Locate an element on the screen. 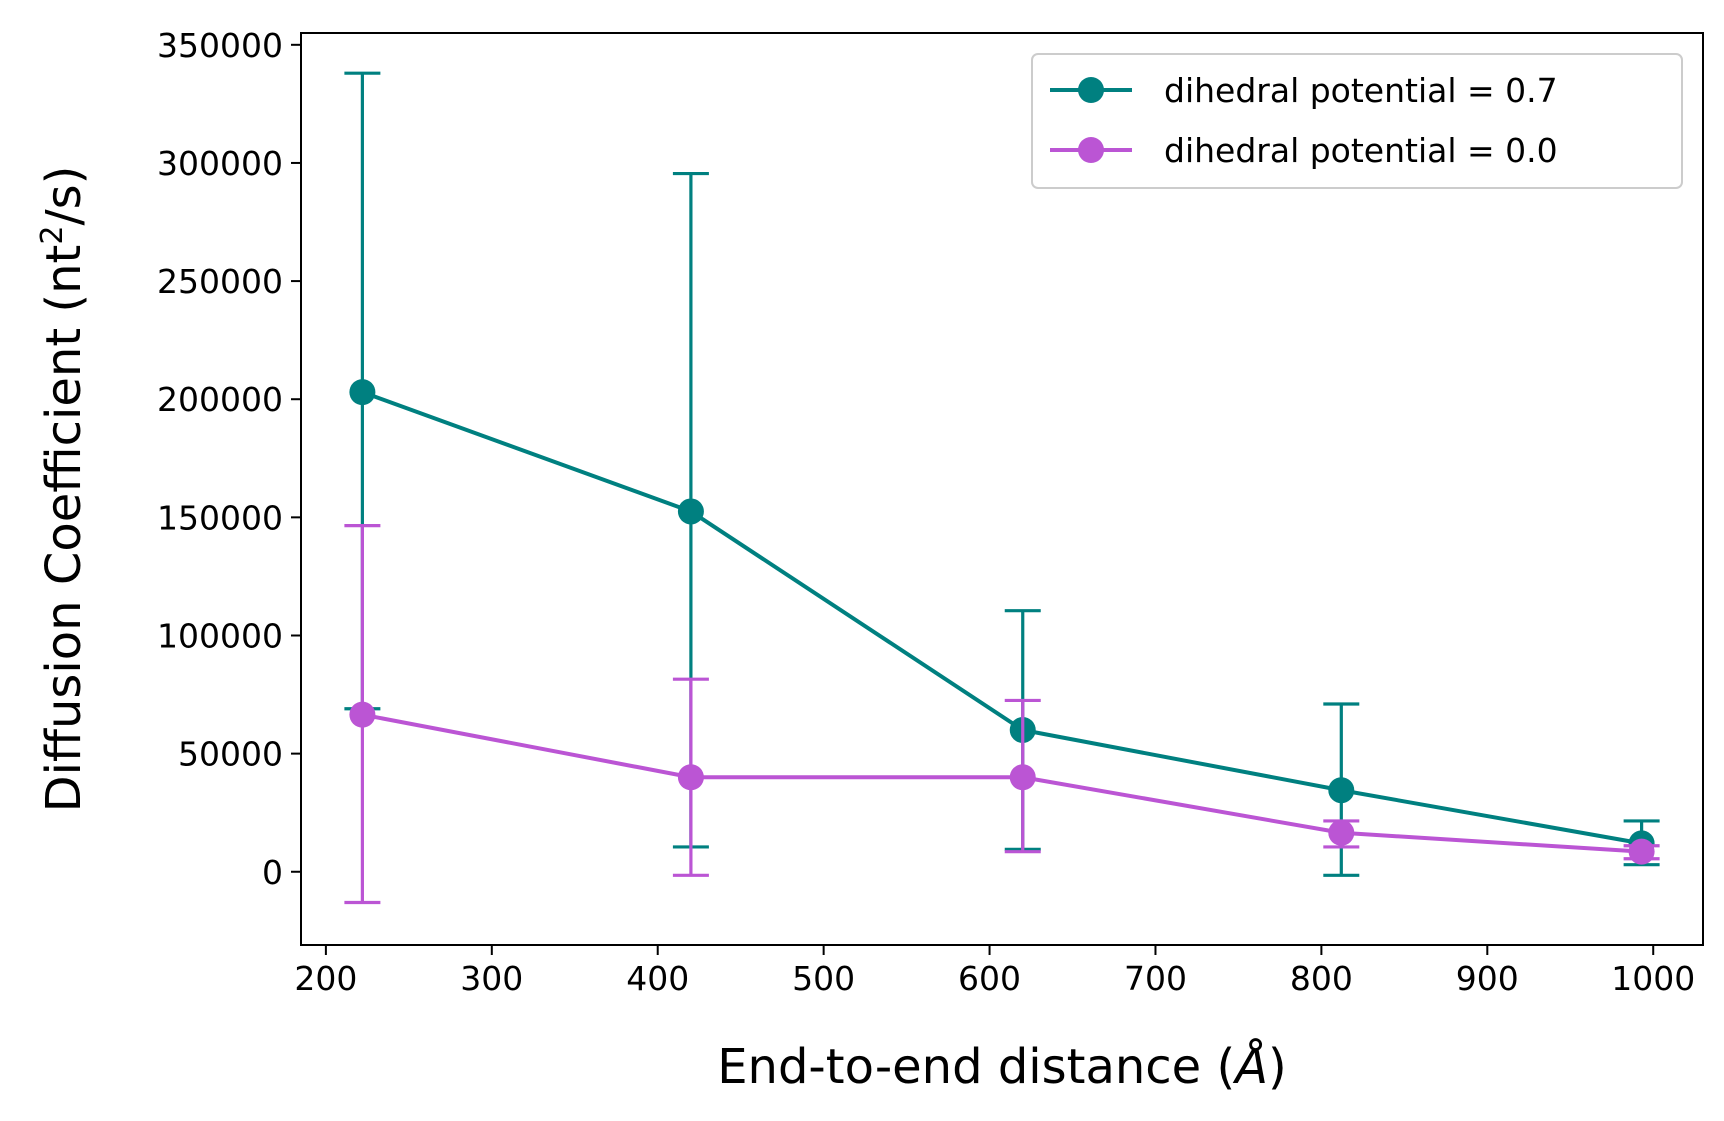 The width and height of the screenshot is (1724, 1121). legend-box is located at coordinates (1357, 121).